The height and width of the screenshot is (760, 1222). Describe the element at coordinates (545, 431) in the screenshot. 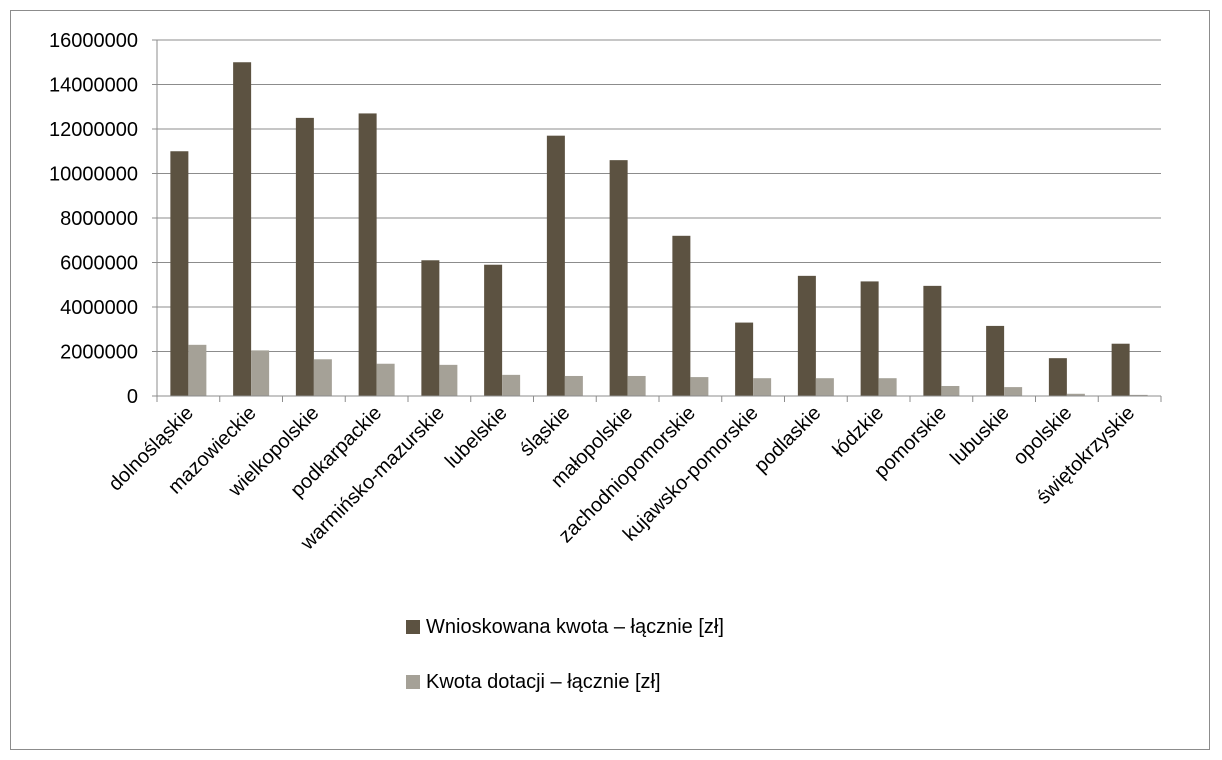

I see `x-category-label: śląskie` at that location.